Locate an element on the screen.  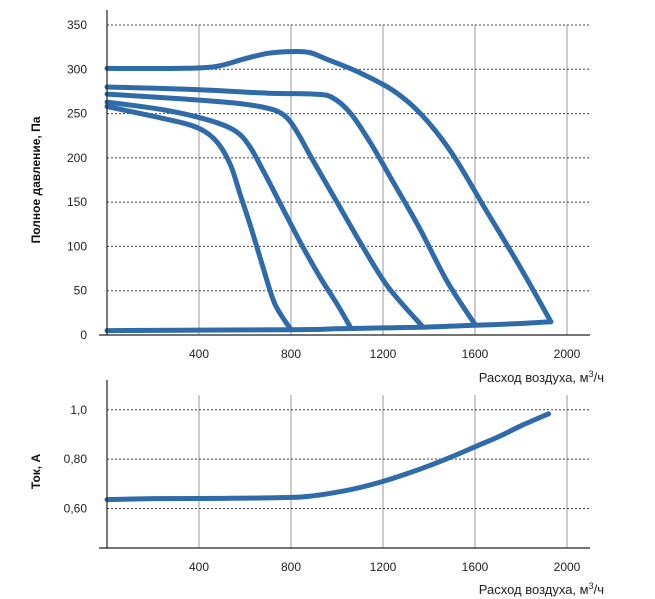
pressure-y-tick-label: 150 is located at coordinates (77, 202).